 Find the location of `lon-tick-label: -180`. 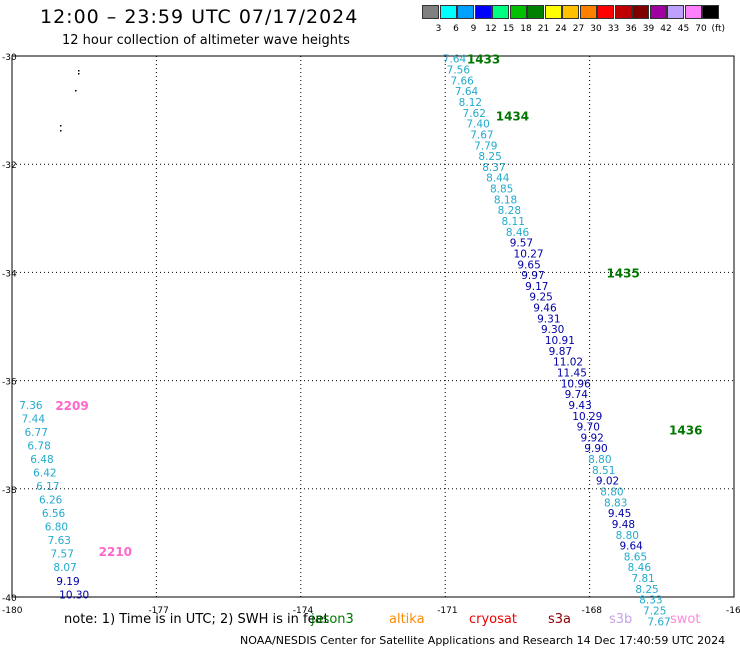

lon-tick-label: -180 is located at coordinates (12, 611).